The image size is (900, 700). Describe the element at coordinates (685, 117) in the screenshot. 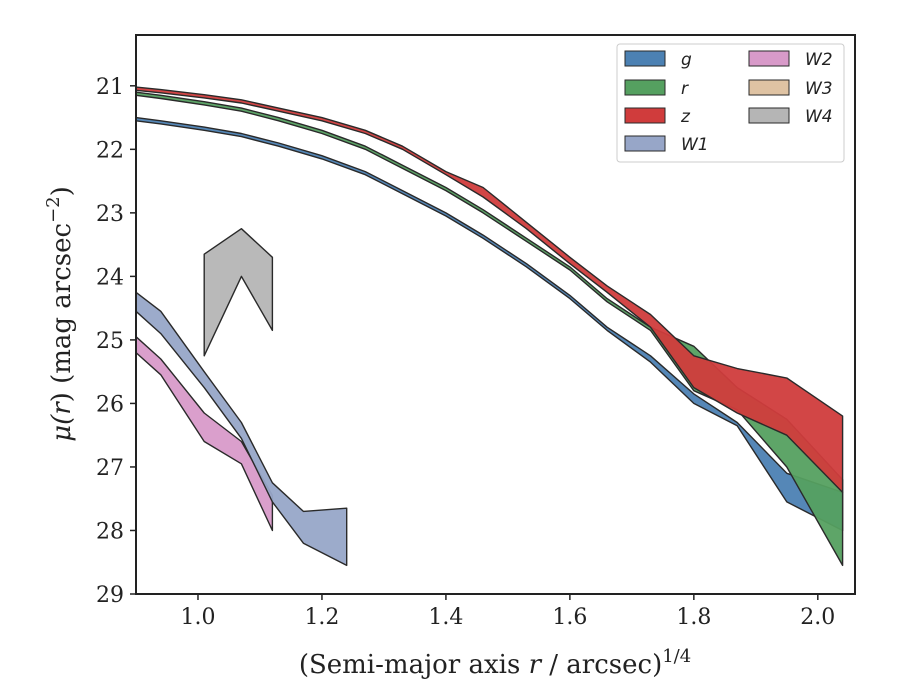

I see `legend-label-z: z` at that location.